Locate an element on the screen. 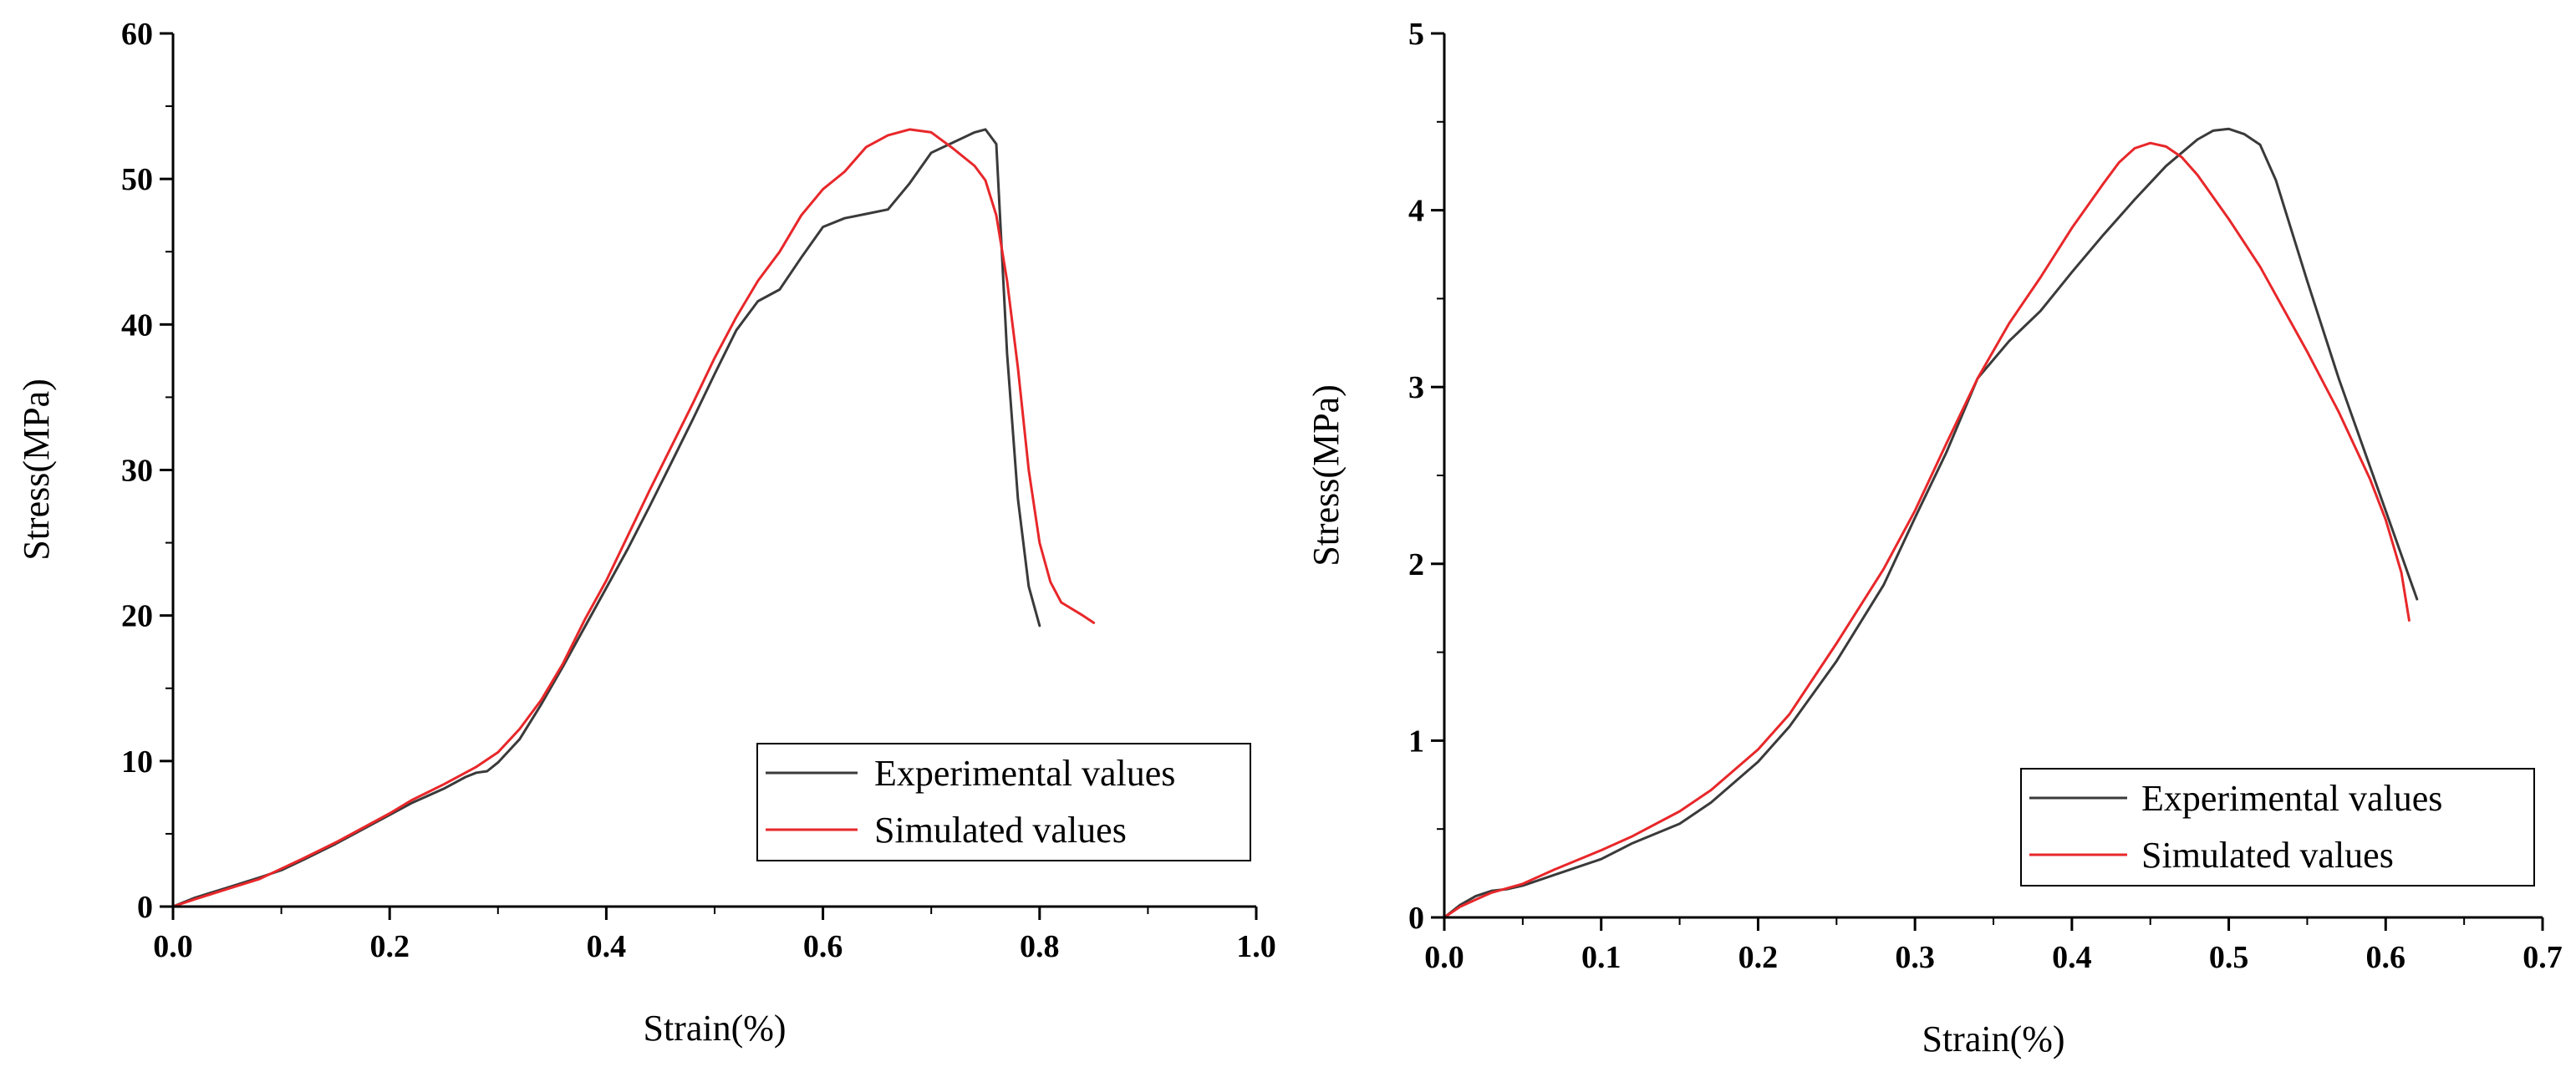 Image resolution: width=2576 pixels, height=1072 pixels. chart-left-x-tick-label: 1.0 is located at coordinates (1256, 946).